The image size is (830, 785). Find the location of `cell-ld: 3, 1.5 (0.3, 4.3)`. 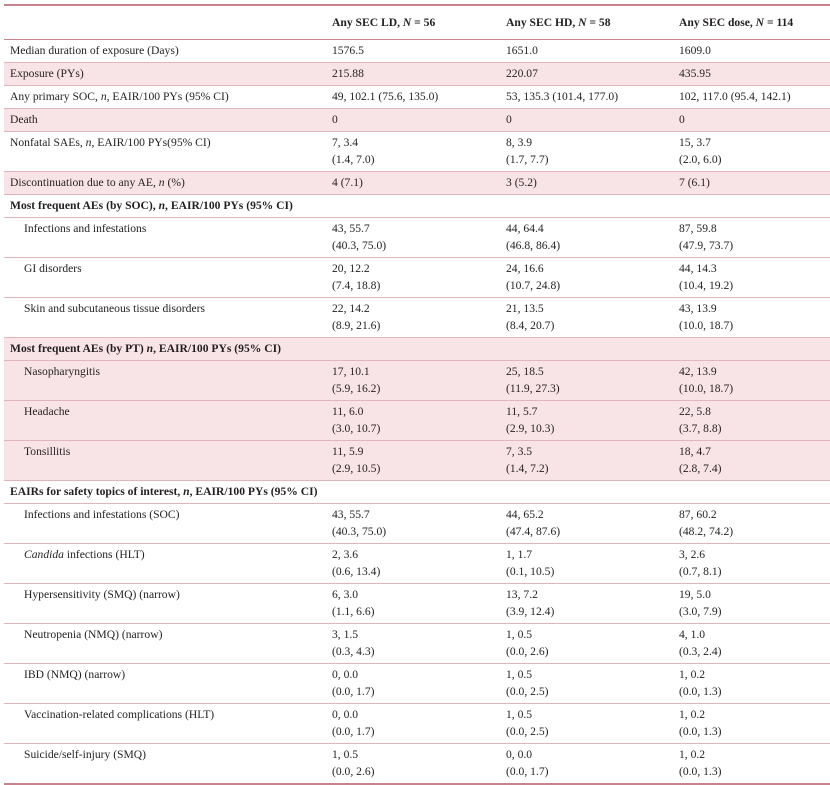

cell-ld: 3, 1.5 (0.3, 4.3) is located at coordinates (413, 644).